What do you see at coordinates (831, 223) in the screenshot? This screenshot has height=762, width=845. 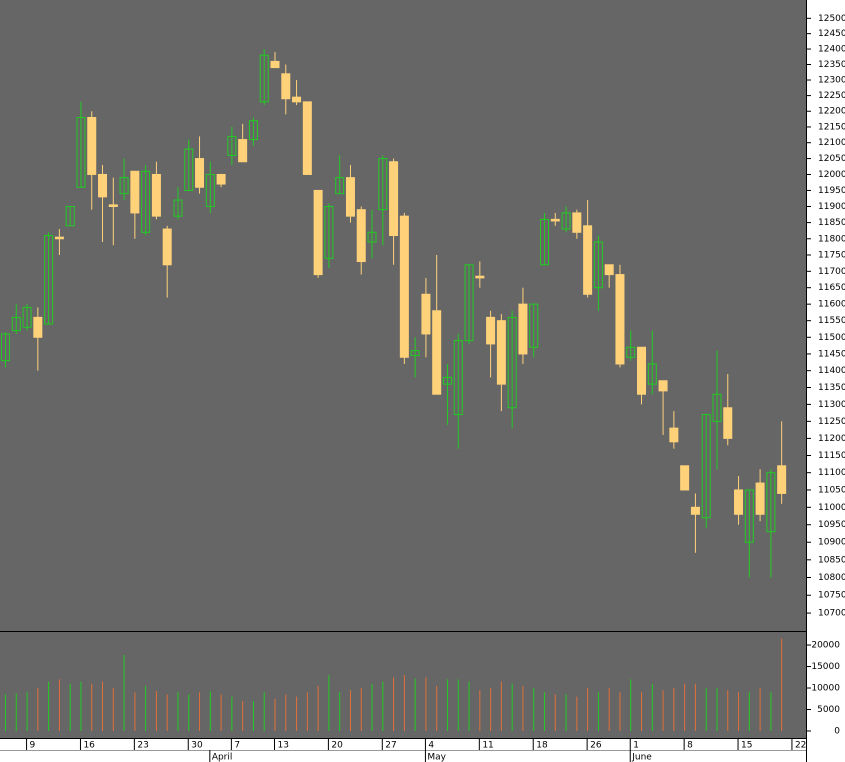 I see `y-tick-label: 11850` at bounding box center [831, 223].